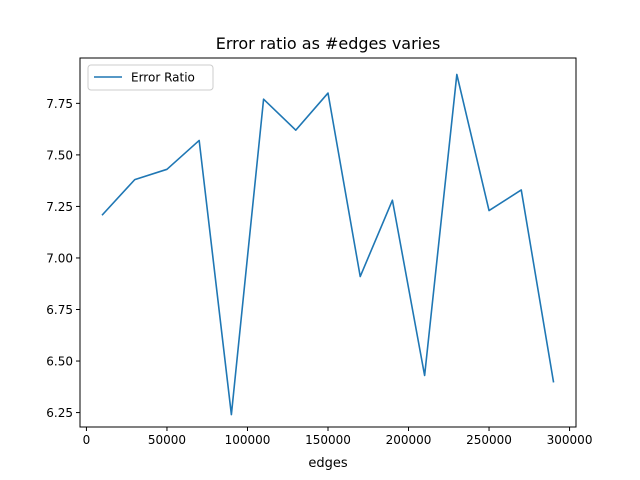 This screenshot has height=480, width=640. I want to click on legend: Error Ratio, so click(150, 77).